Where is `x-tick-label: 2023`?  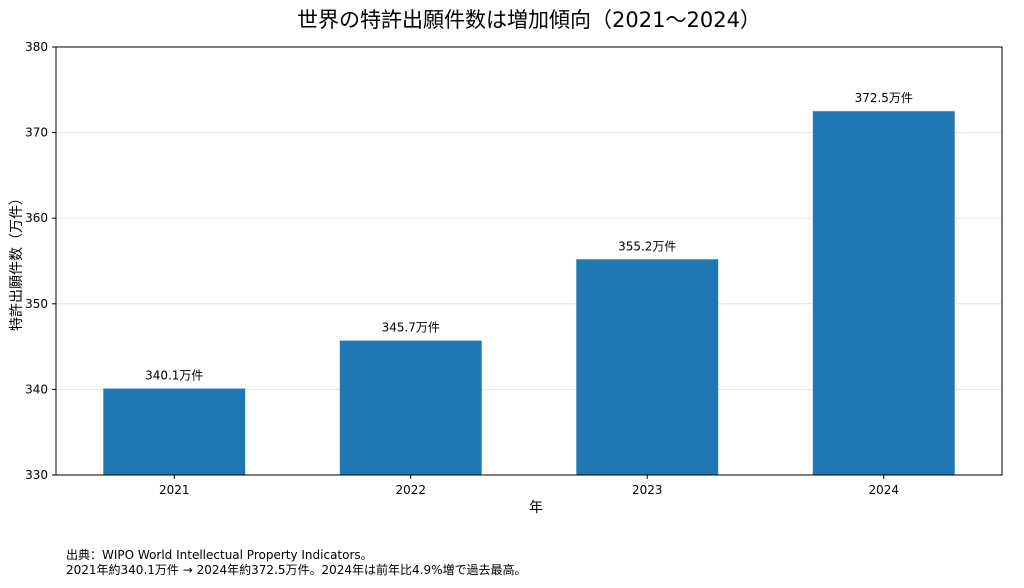 x-tick-label: 2023 is located at coordinates (647, 490).